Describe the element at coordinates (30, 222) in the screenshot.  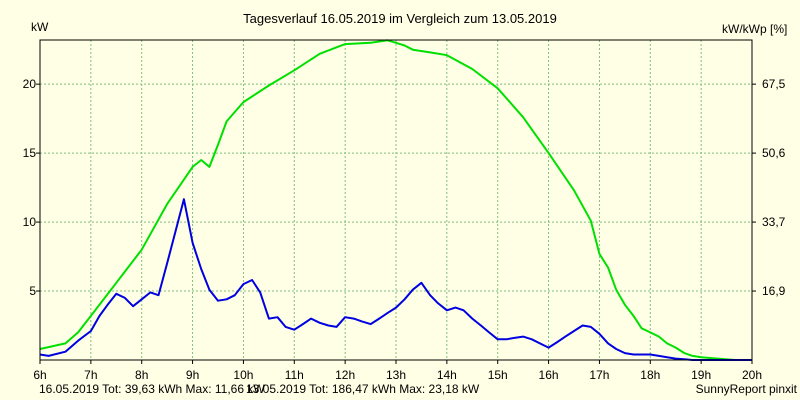
I see `y-tick-label-left: 10` at that location.